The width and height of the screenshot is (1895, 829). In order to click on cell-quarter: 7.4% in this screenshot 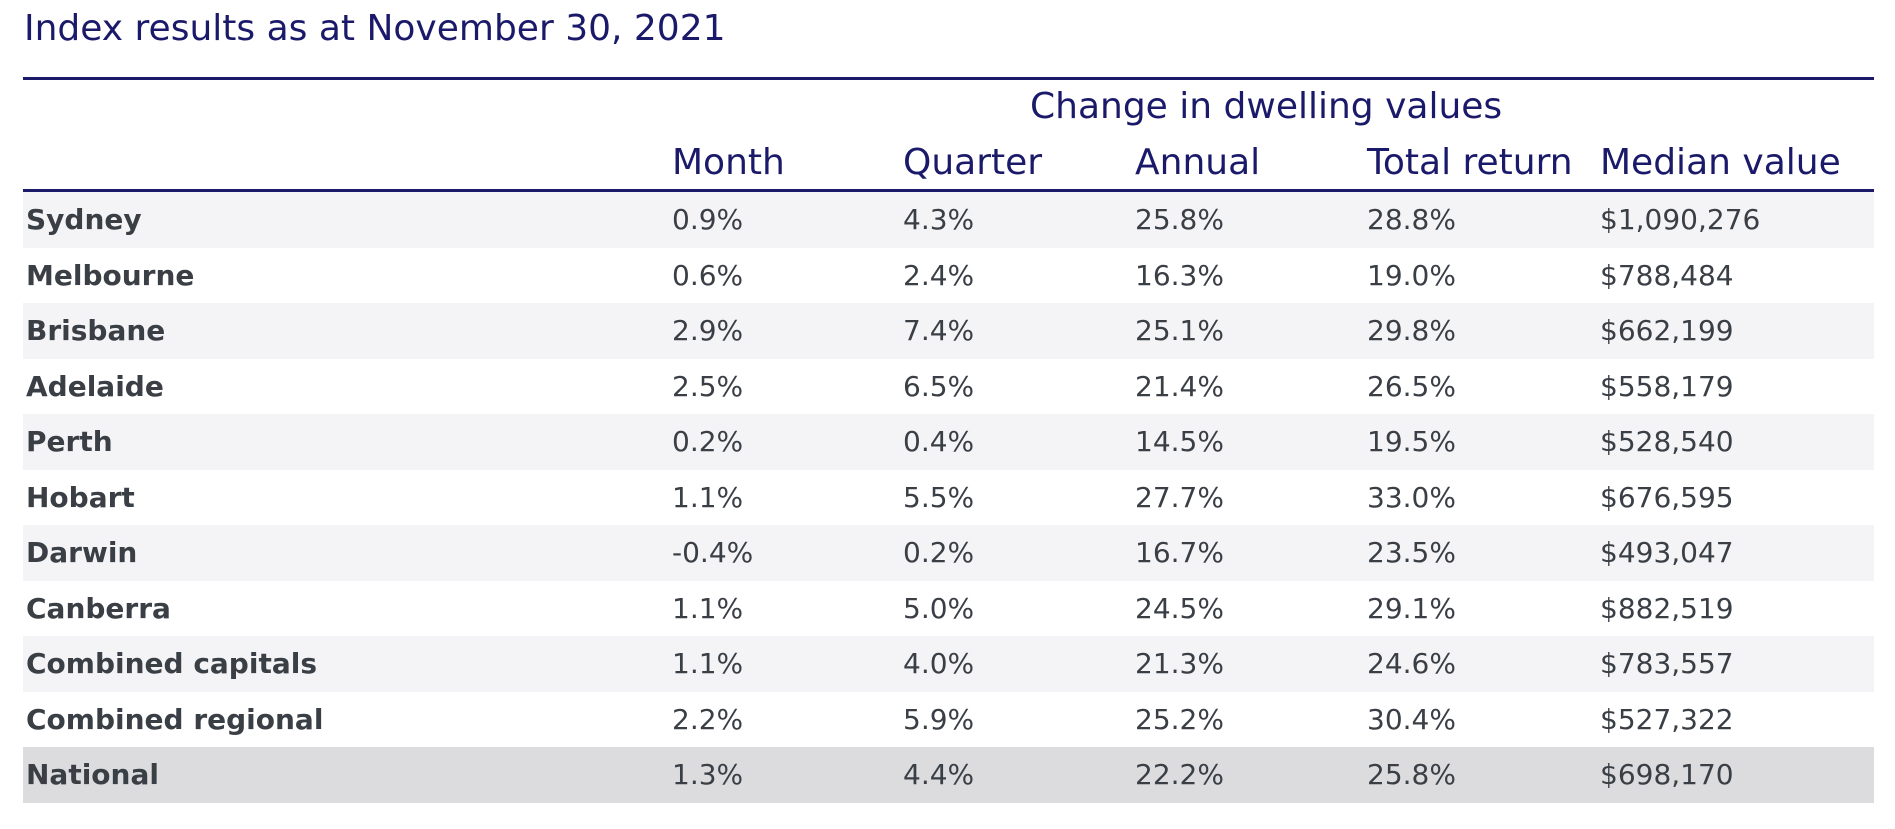, I will do `click(939, 330)`.